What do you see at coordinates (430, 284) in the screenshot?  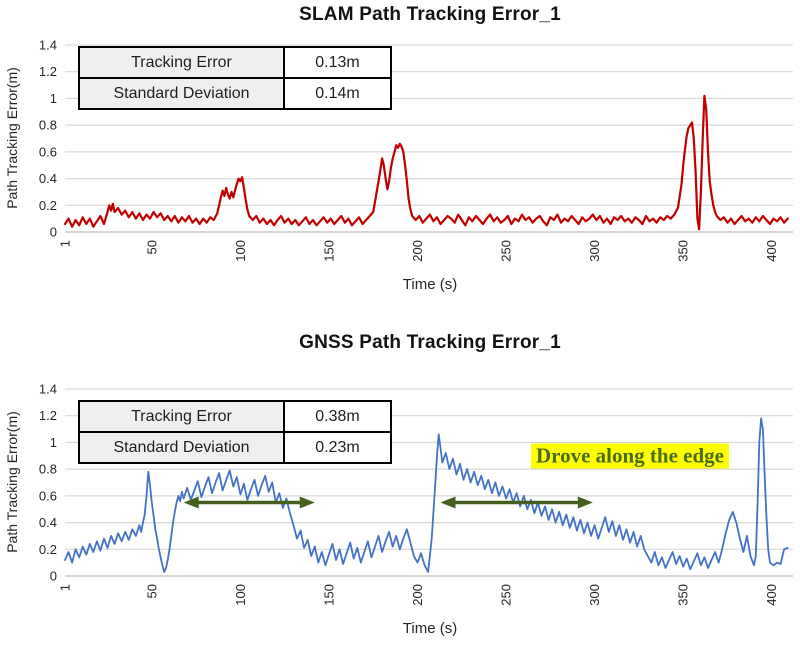 I see `slam-x-axis-label: Time (s)` at bounding box center [430, 284].